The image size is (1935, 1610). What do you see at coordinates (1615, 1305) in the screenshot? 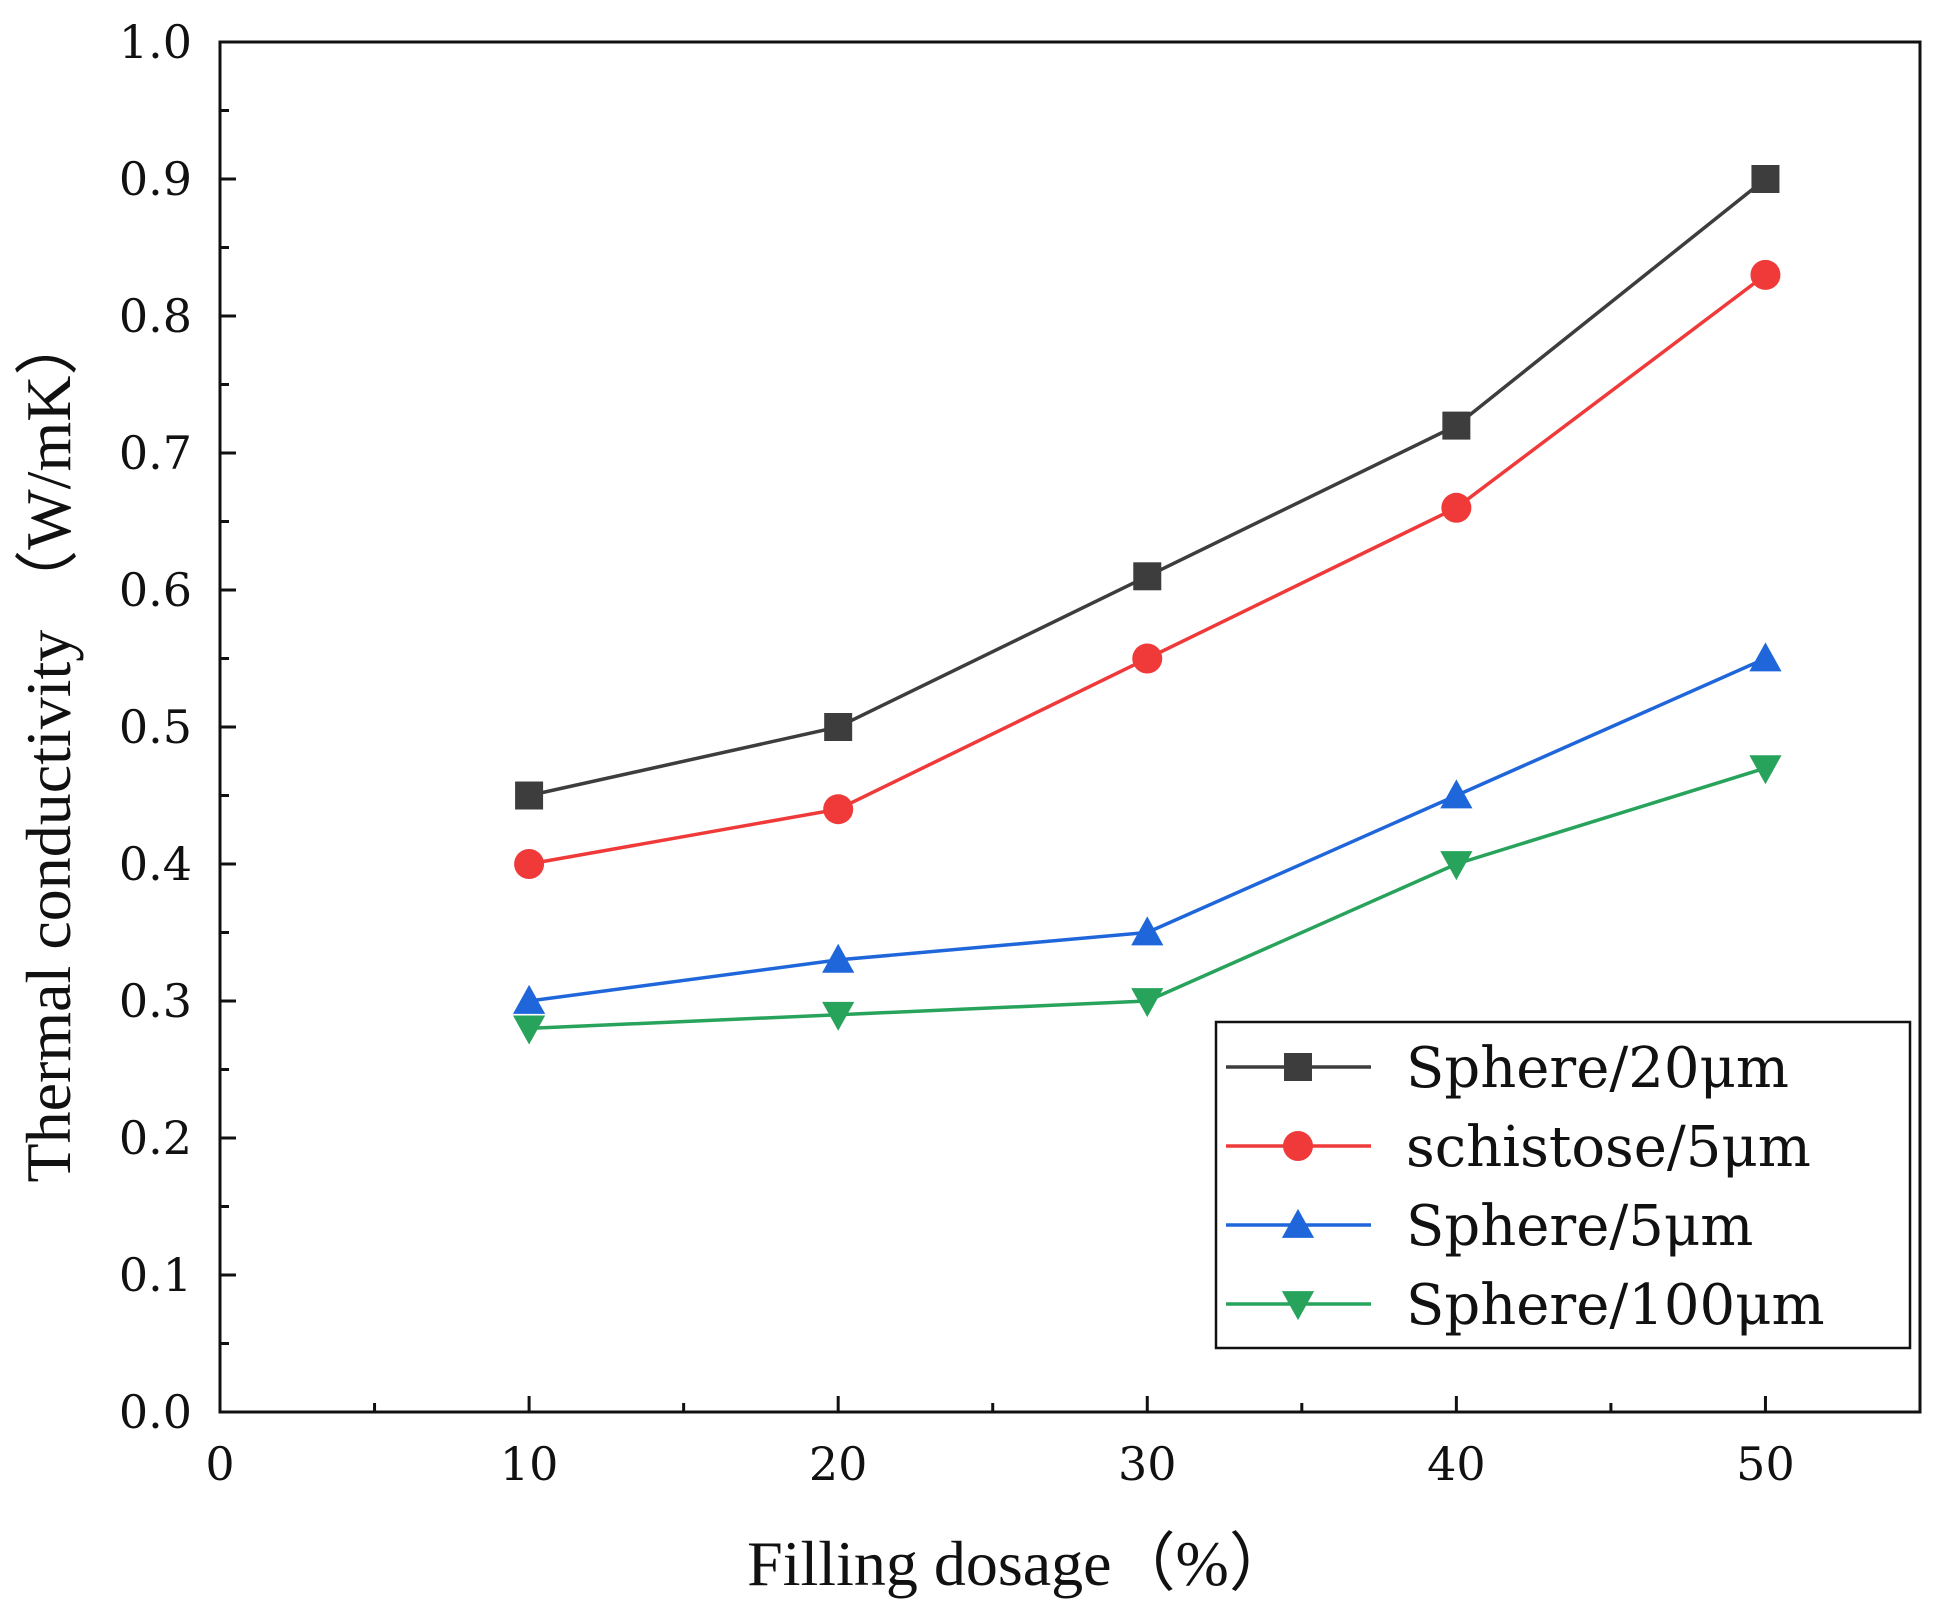
I see `legend-label: Sphere/100μm` at bounding box center [1615, 1305].